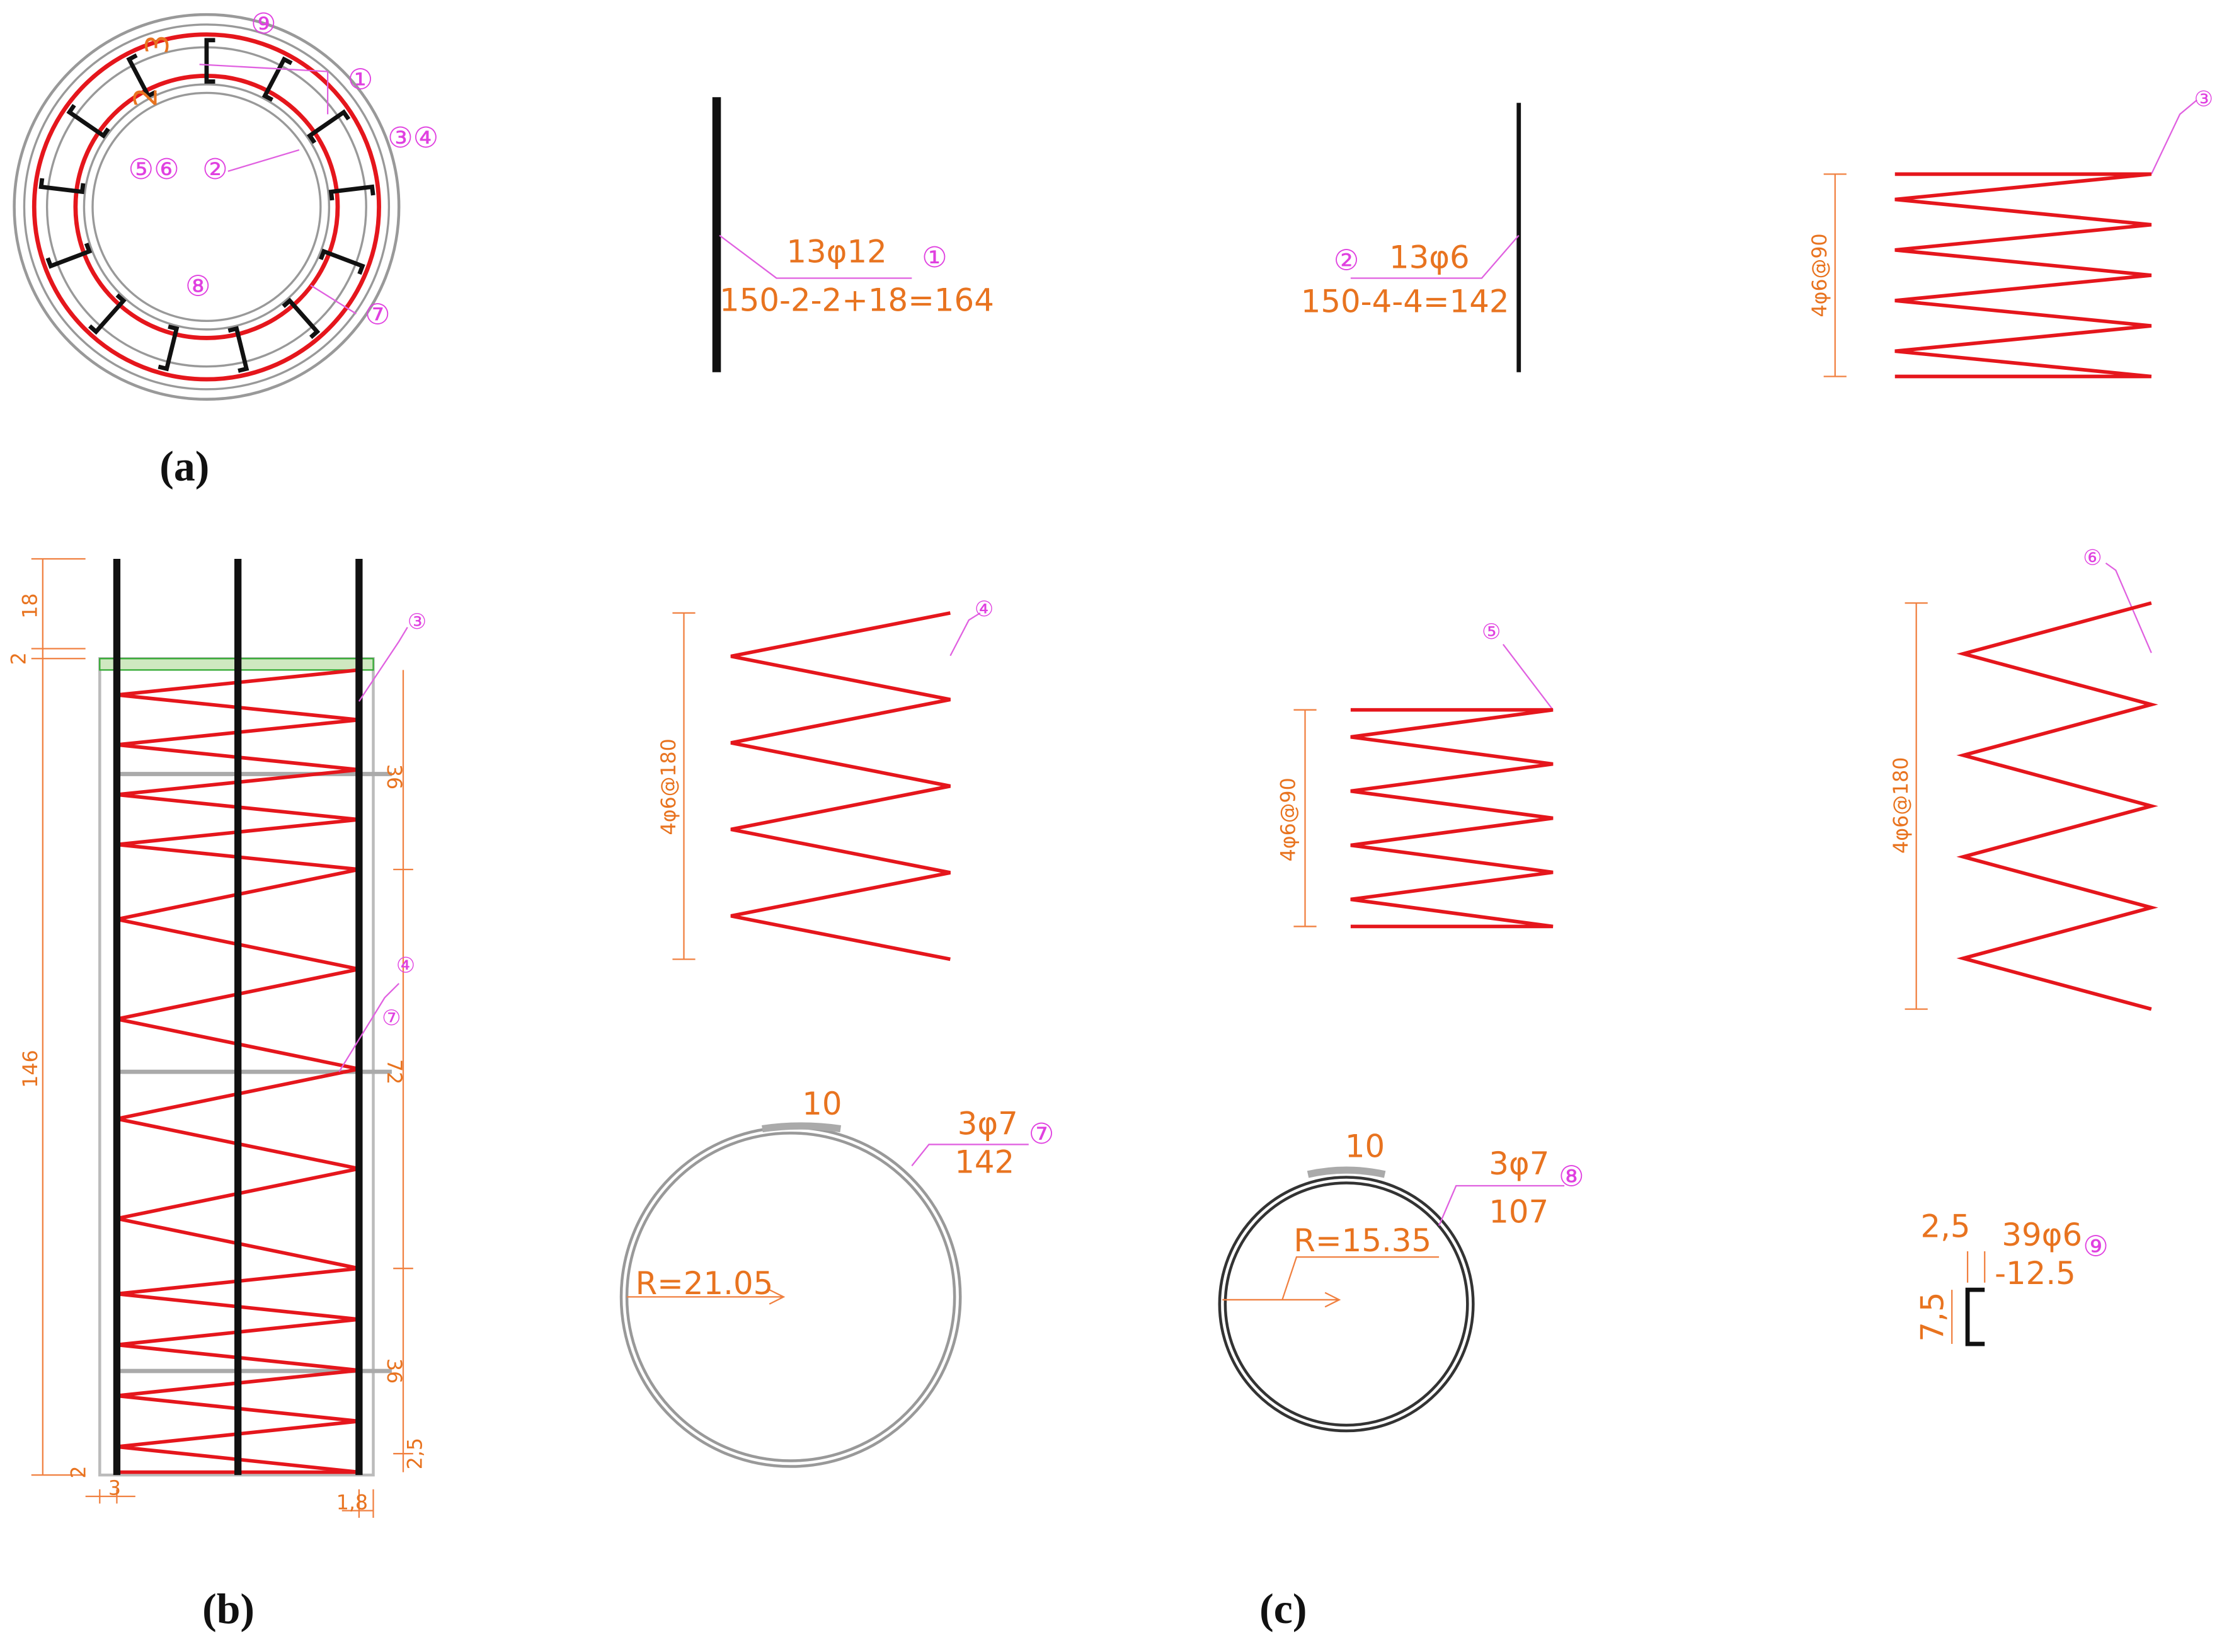 The width and height of the screenshot is (2234, 1652). I want to click on dimension: 18, so click(31, 605).